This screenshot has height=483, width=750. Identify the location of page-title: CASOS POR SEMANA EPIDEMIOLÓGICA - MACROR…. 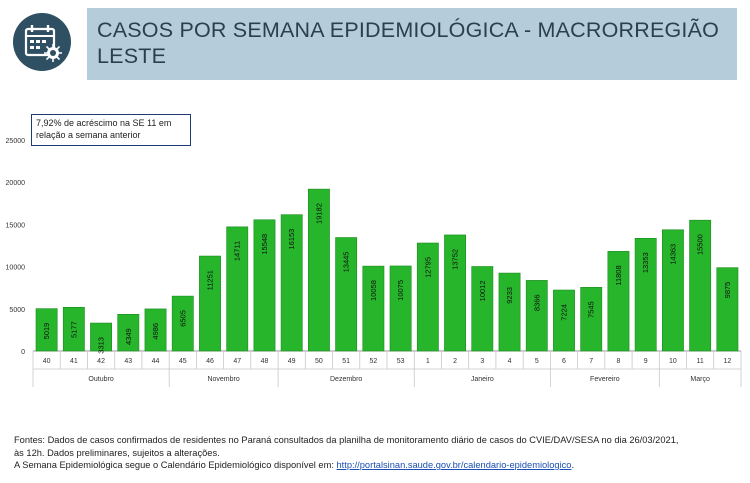
(408, 43).